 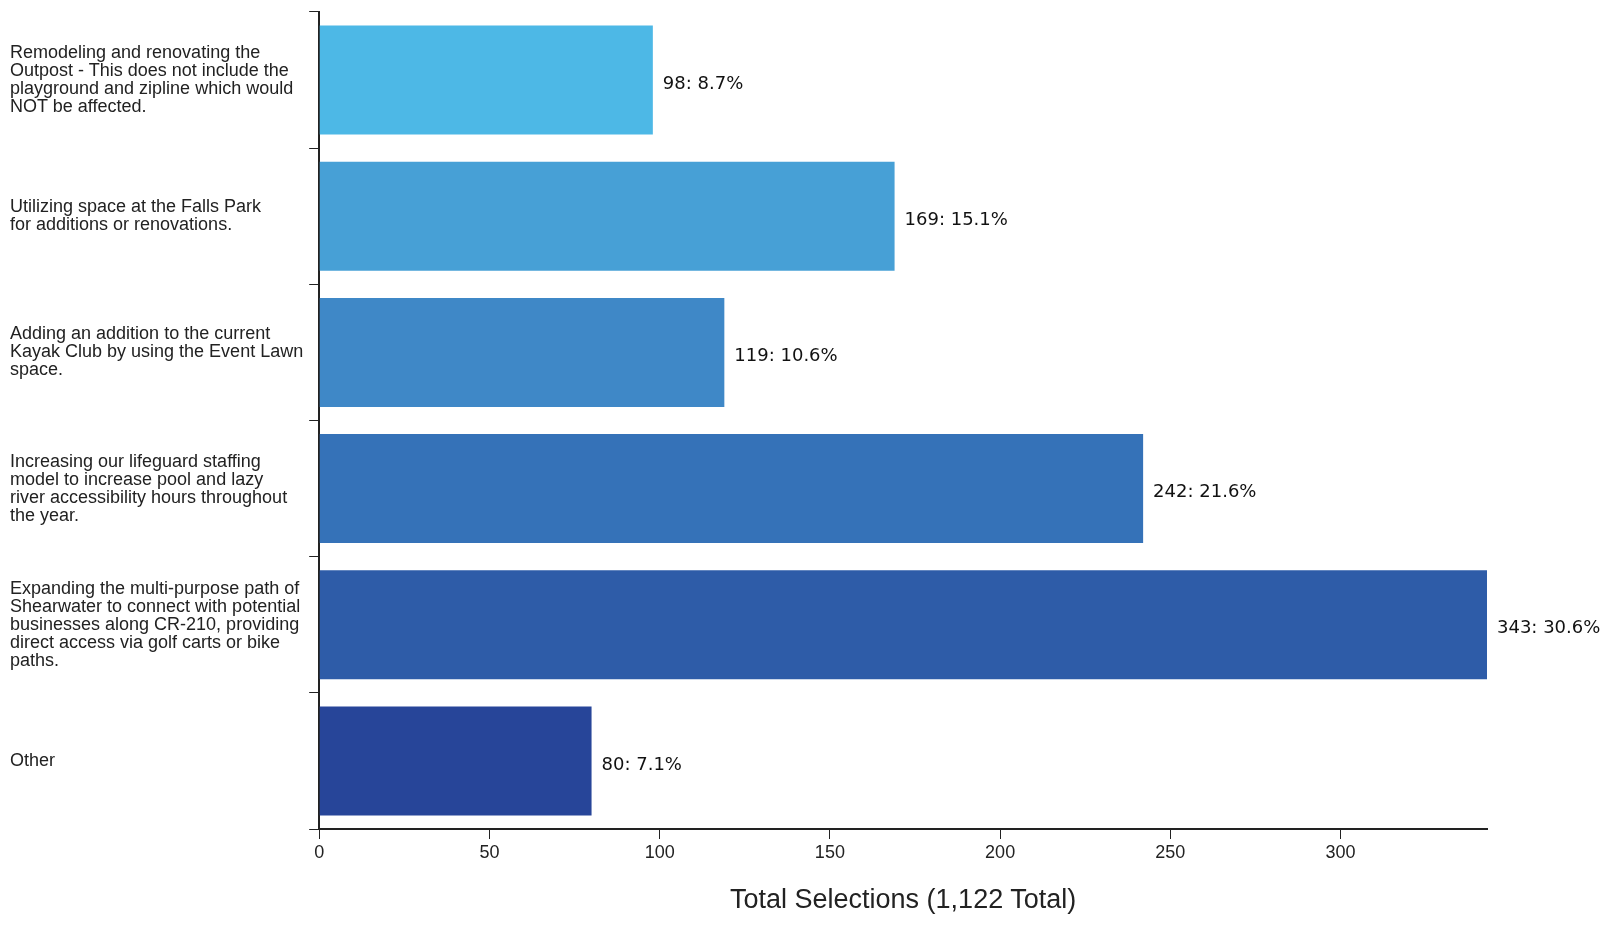 I want to click on y-tick-label: Expanding the multi-purpose path of Shearwater to connect with potential businesses along CR-210, providing direct access via golf carts or bike paths., so click(x=155, y=623).